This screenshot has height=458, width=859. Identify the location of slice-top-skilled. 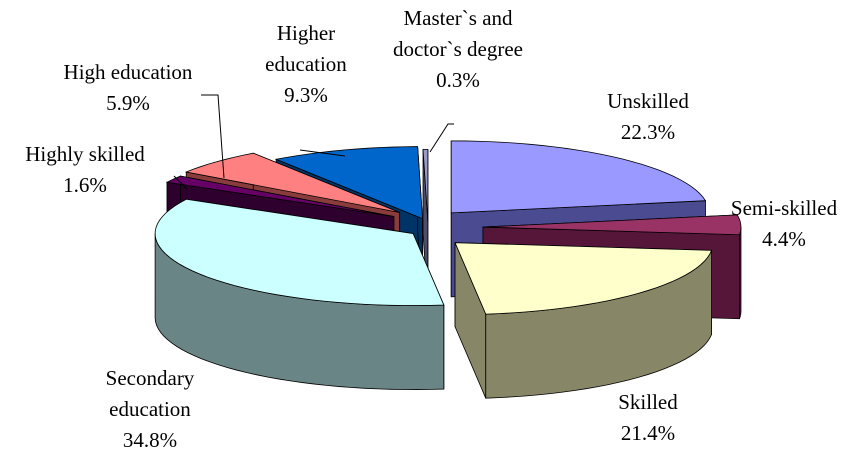
(583, 278).